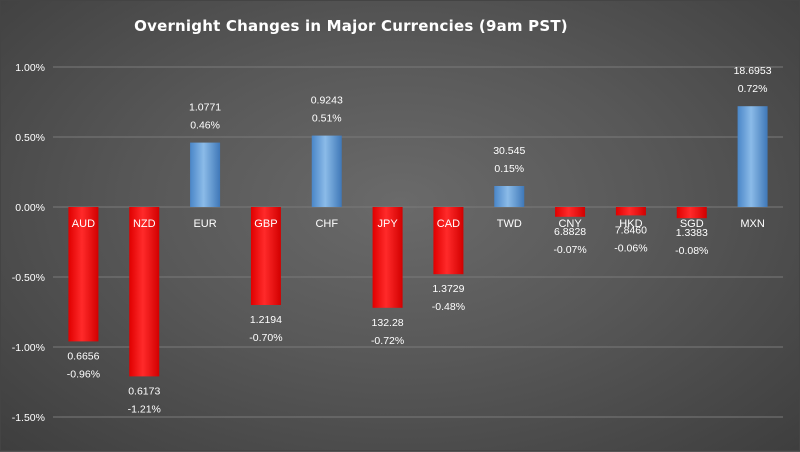 The image size is (800, 452). What do you see at coordinates (691, 213) in the screenshot?
I see `bar-sgd` at bounding box center [691, 213].